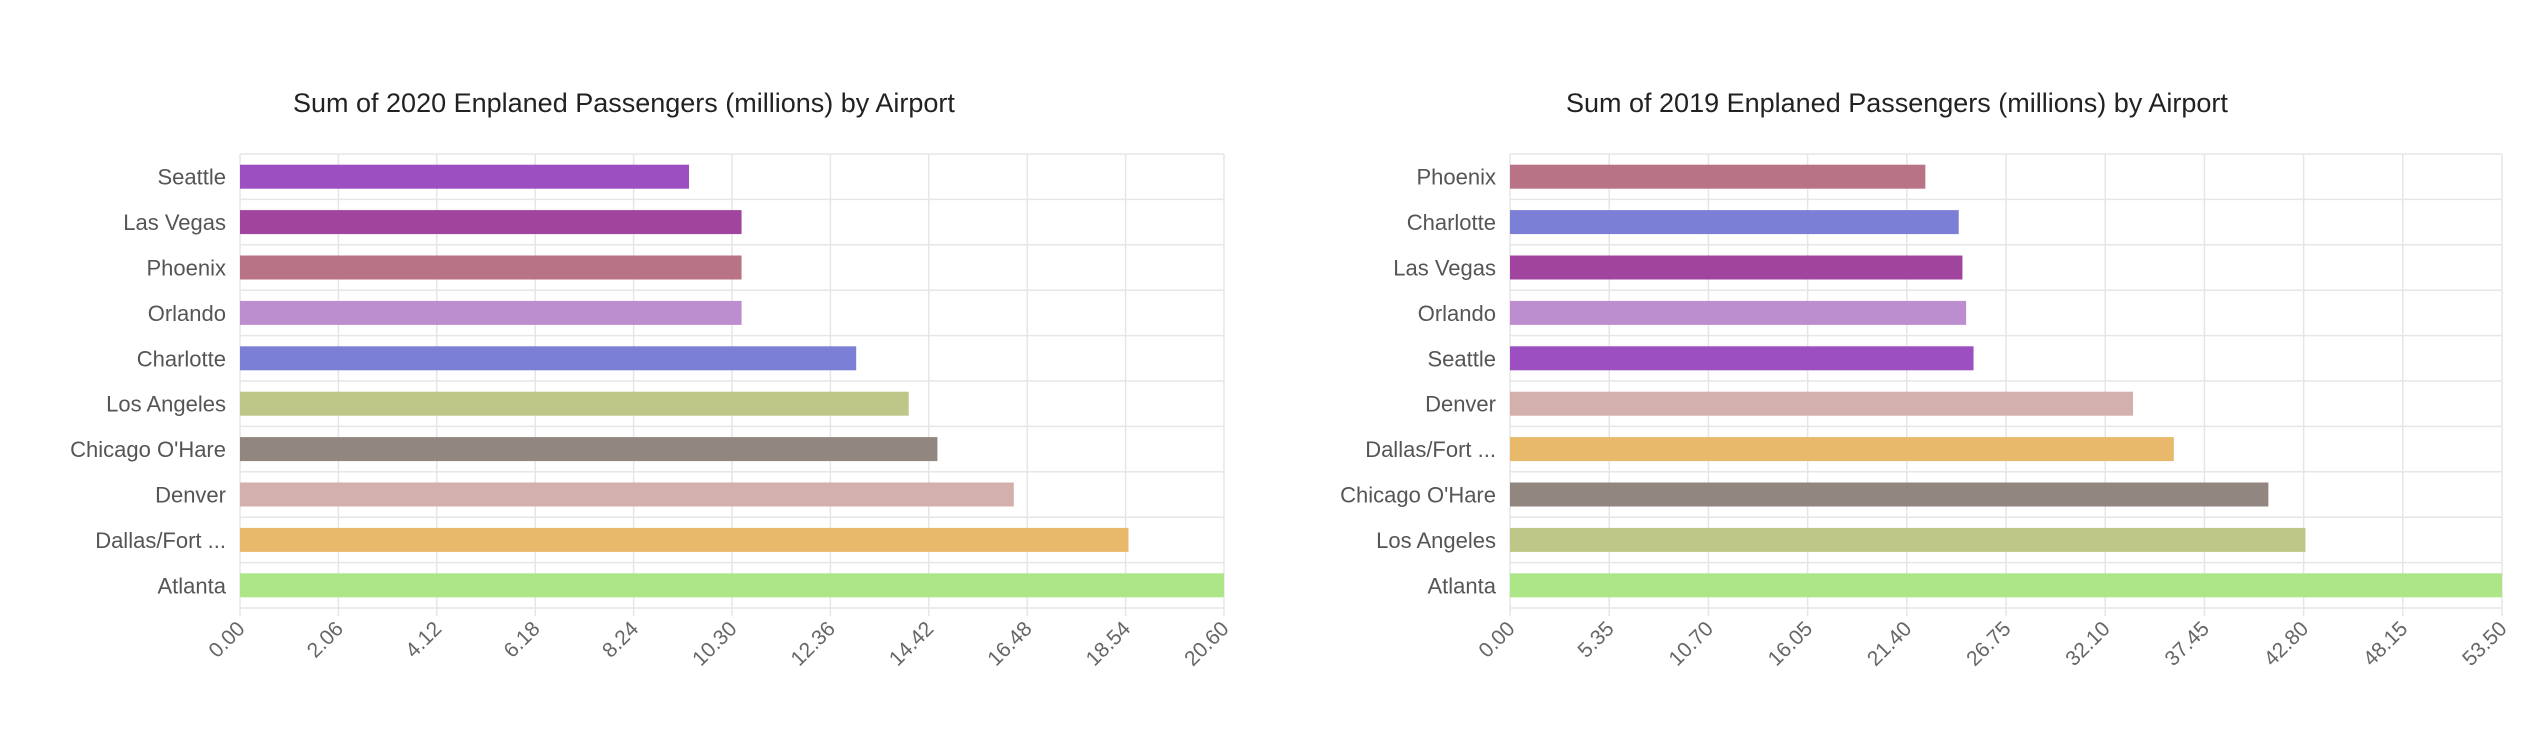 The image size is (2544, 752). What do you see at coordinates (325, 639) in the screenshot?
I see `x-tick-label: 2.06` at bounding box center [325, 639].